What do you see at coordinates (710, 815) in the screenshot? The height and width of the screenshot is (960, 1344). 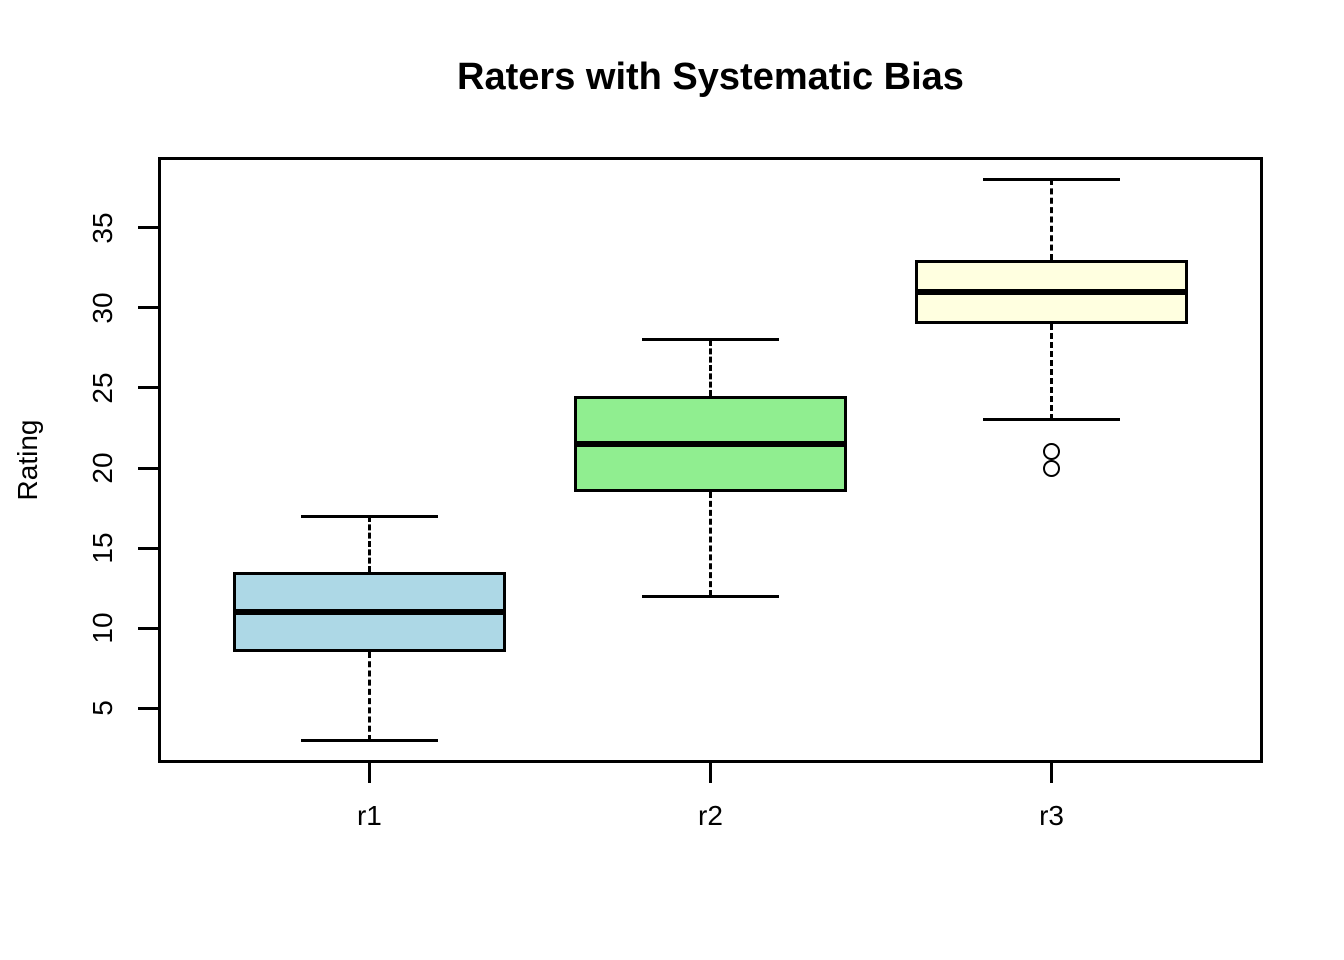 I see `x-category-label-r2: r2` at bounding box center [710, 815].